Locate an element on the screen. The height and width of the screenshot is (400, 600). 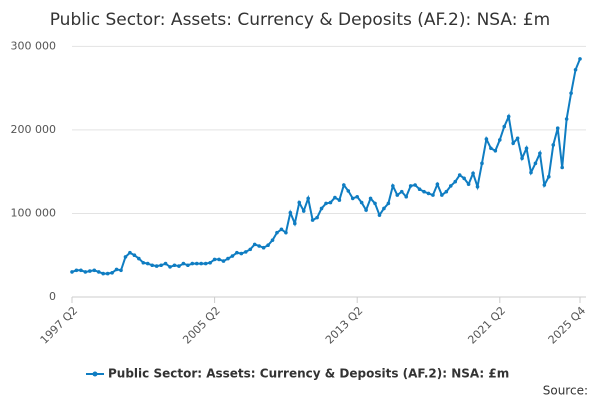
source: Source: is located at coordinates (565, 391).